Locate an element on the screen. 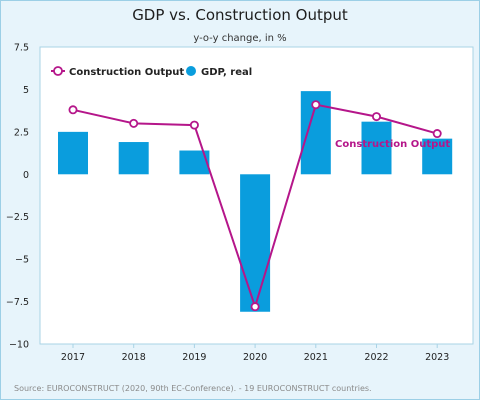  point-construction-2020 is located at coordinates (255, 307).